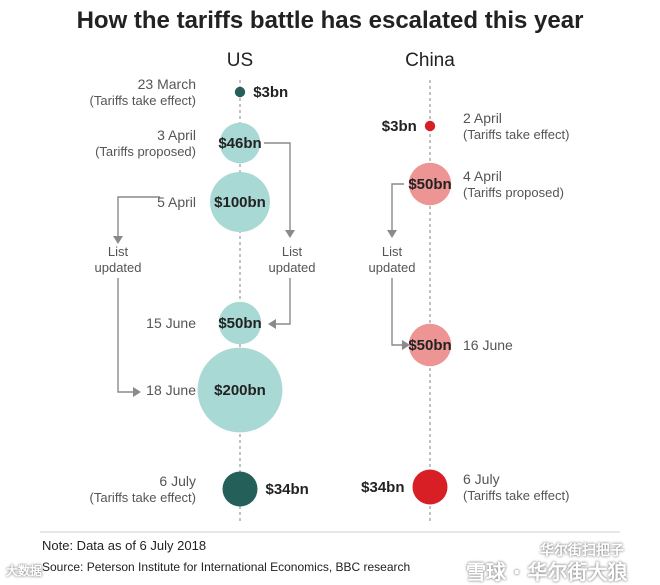 The width and height of the screenshot is (660, 585). What do you see at coordinates (481, 479) in the screenshot?
I see `china-date-label-3: 6 July` at bounding box center [481, 479].